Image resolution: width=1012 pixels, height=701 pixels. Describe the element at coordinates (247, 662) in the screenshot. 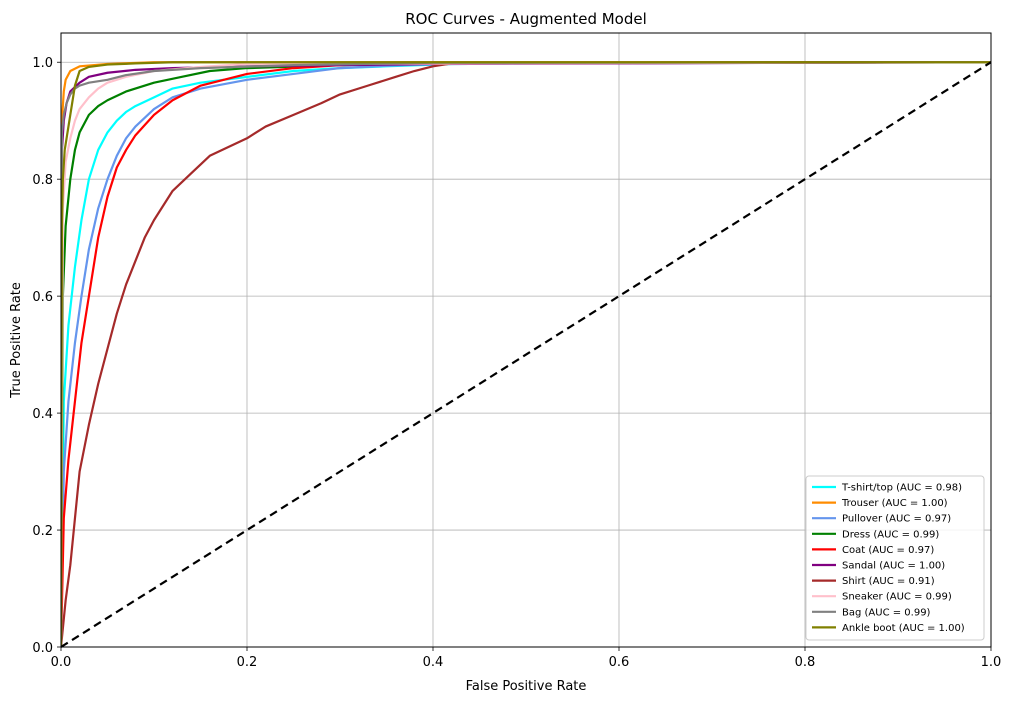

I see `x-tick-label: 0.2` at that location.